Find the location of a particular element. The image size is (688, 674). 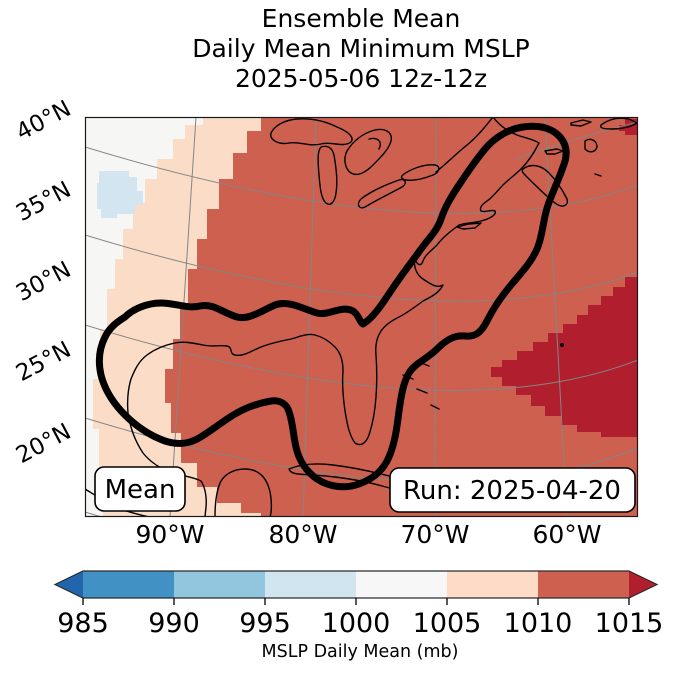

meridian-80W is located at coordinates (309, 317).